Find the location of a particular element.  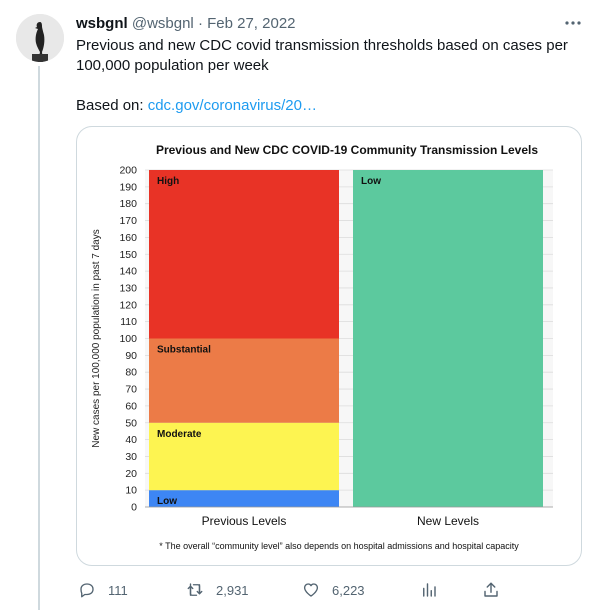

y-tick-label: 200 is located at coordinates (128, 171).